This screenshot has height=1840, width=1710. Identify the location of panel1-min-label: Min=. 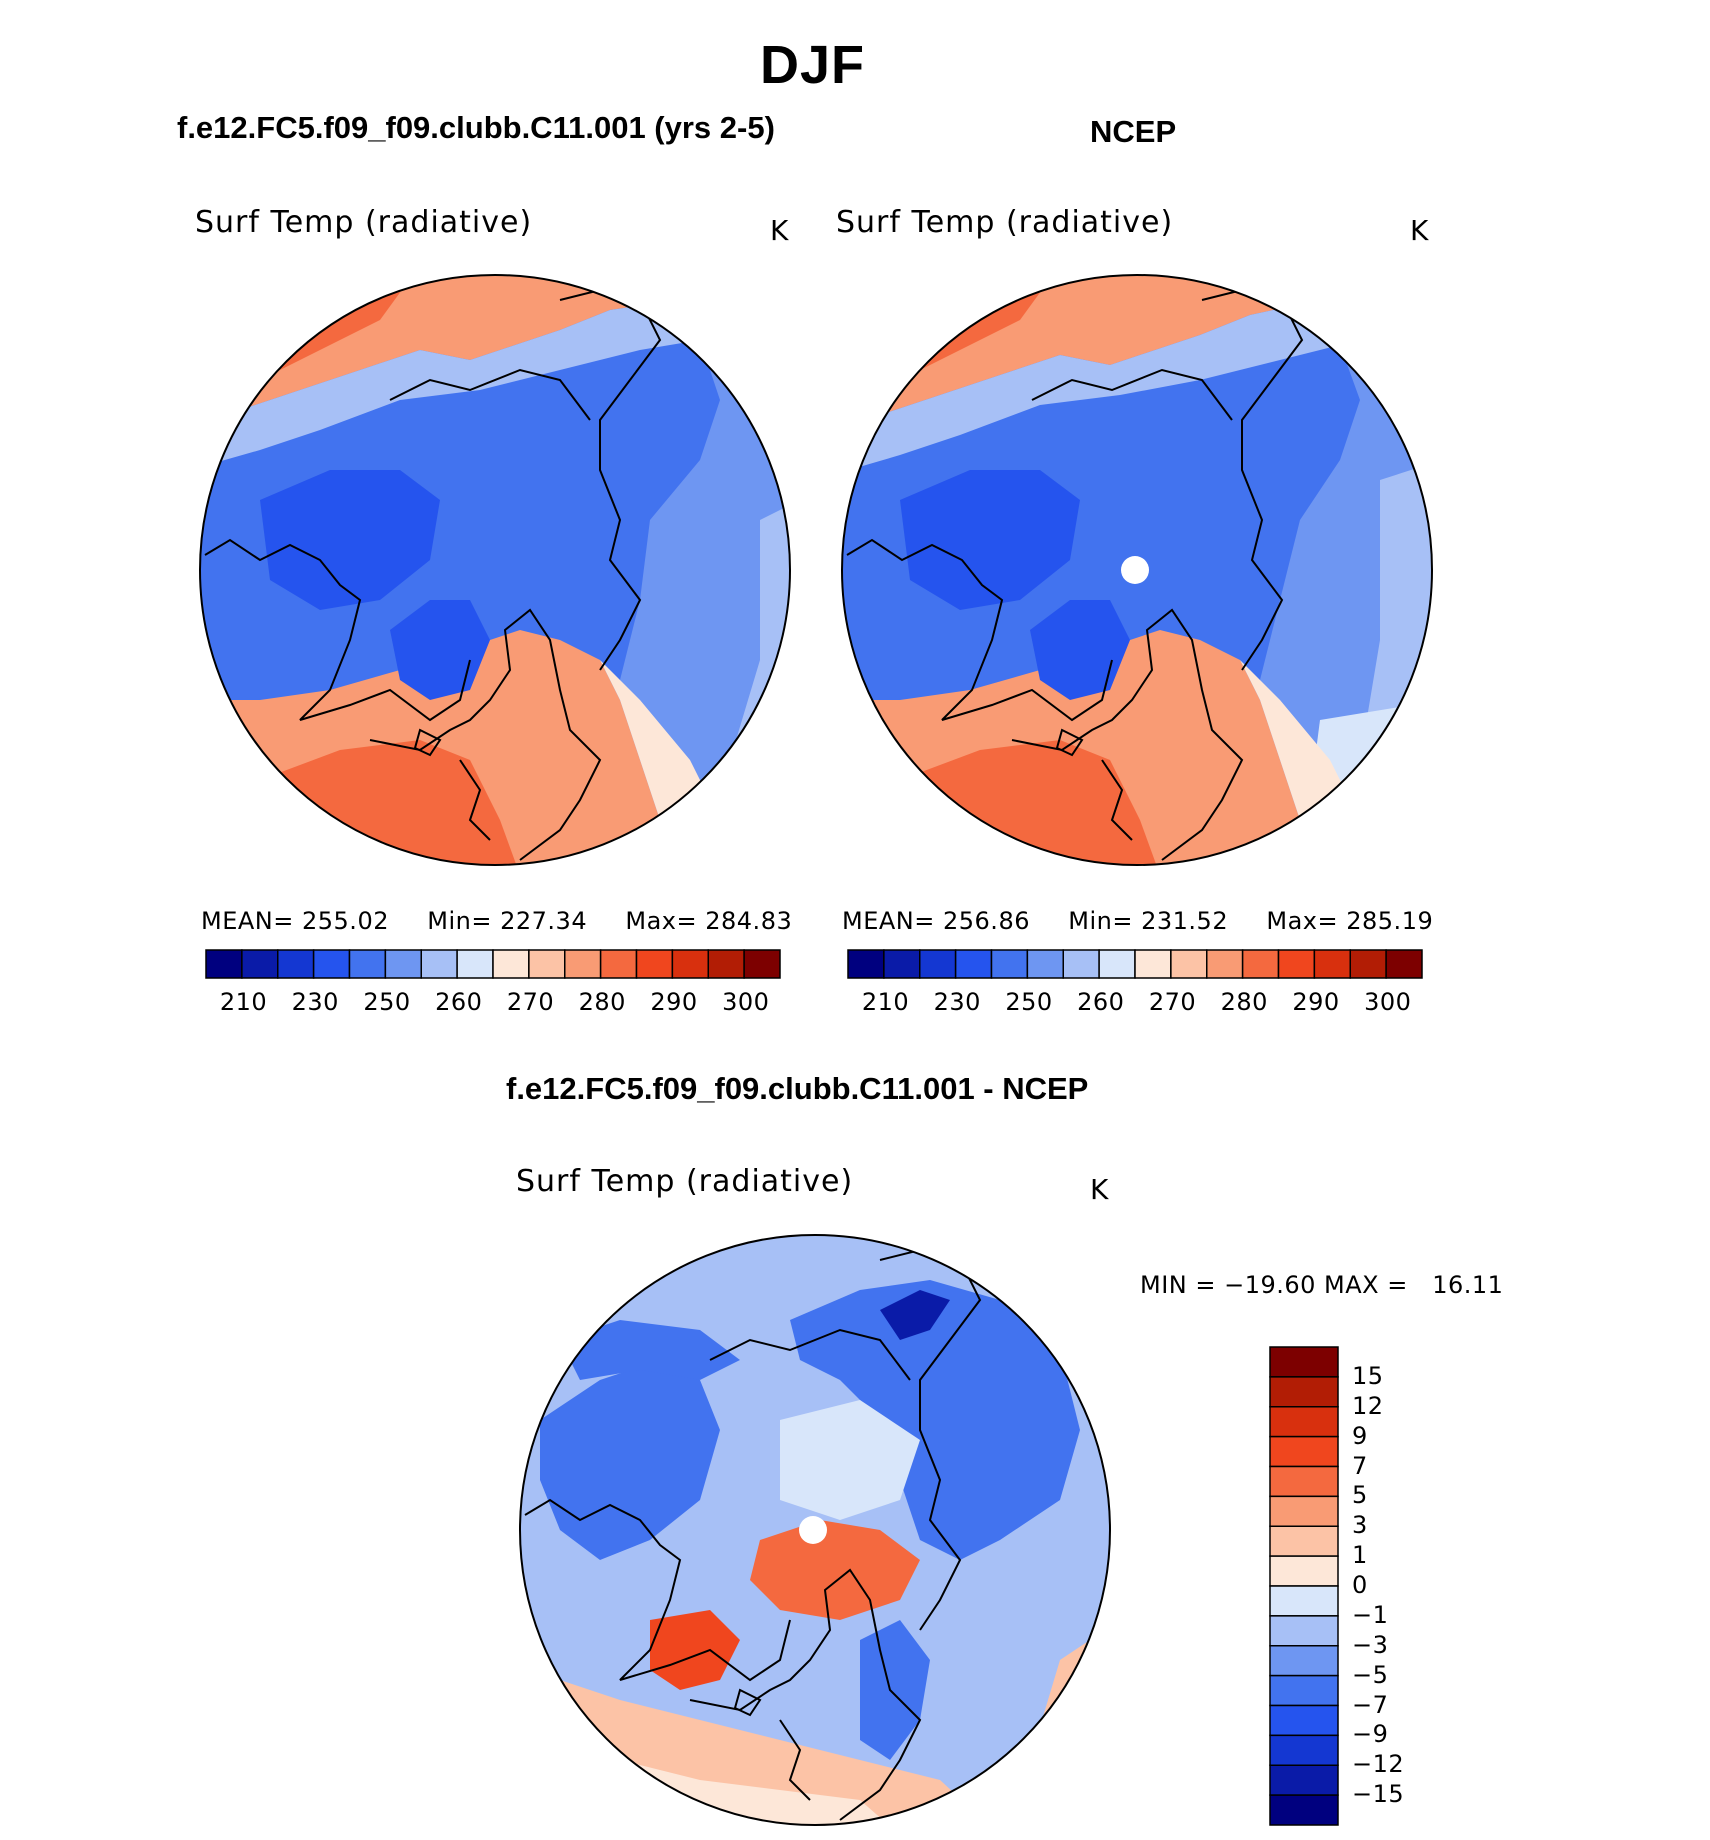
(459, 921).